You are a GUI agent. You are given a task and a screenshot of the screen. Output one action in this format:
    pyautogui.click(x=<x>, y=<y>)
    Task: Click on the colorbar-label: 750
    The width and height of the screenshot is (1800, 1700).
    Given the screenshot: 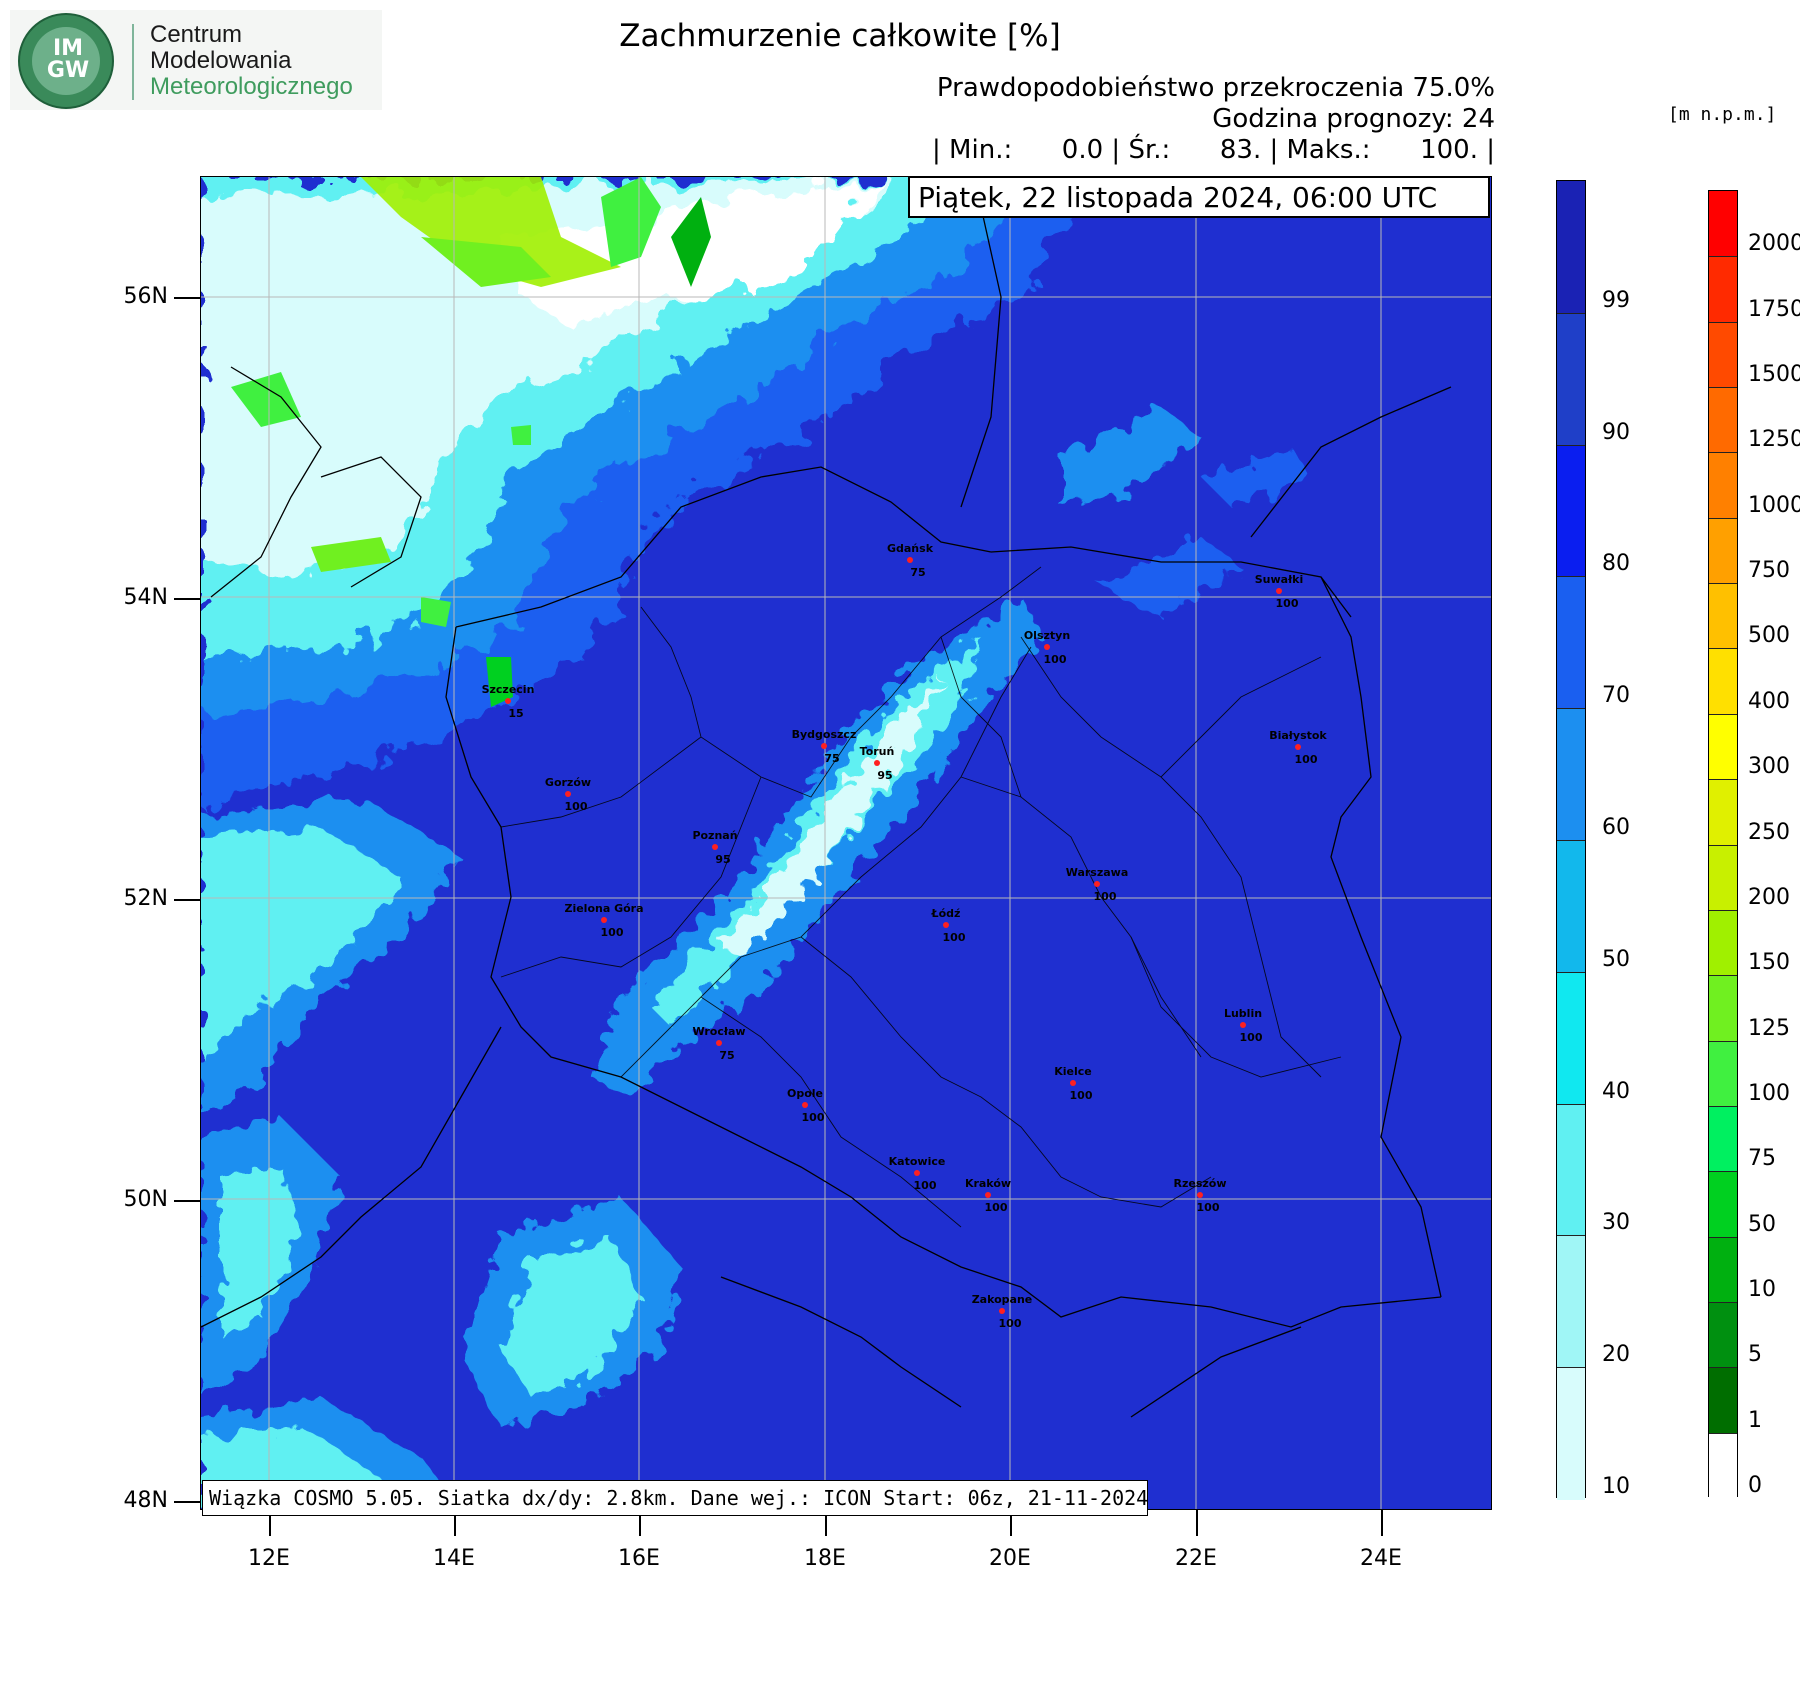 What is the action you would take?
    pyautogui.click(x=1769, y=571)
    